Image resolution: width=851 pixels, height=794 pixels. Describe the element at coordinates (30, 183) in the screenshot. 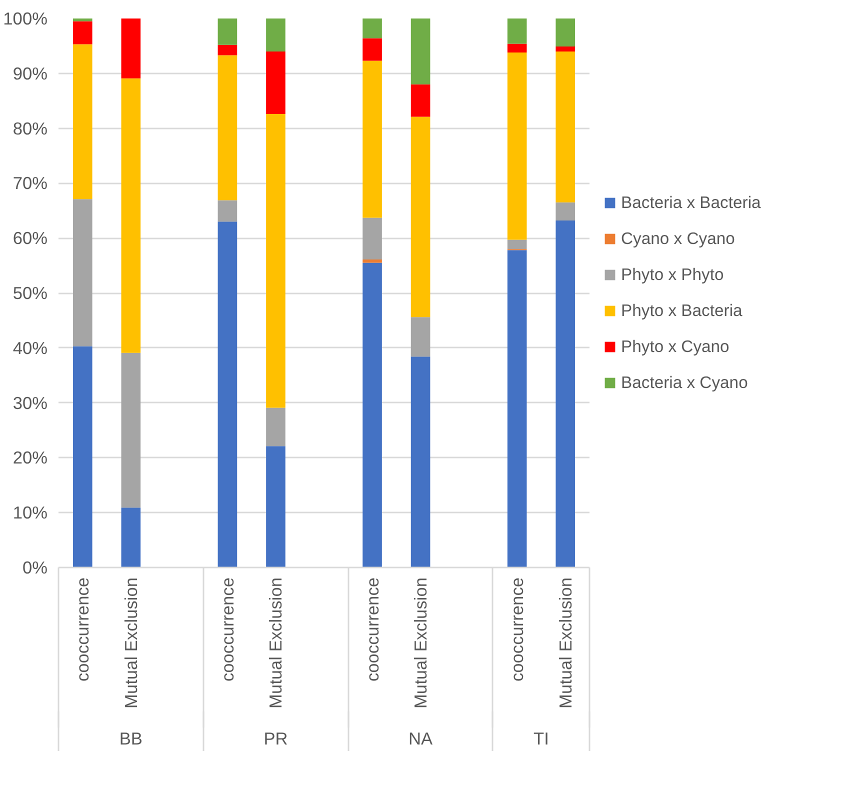

I see `y-tick-label: 70%` at that location.